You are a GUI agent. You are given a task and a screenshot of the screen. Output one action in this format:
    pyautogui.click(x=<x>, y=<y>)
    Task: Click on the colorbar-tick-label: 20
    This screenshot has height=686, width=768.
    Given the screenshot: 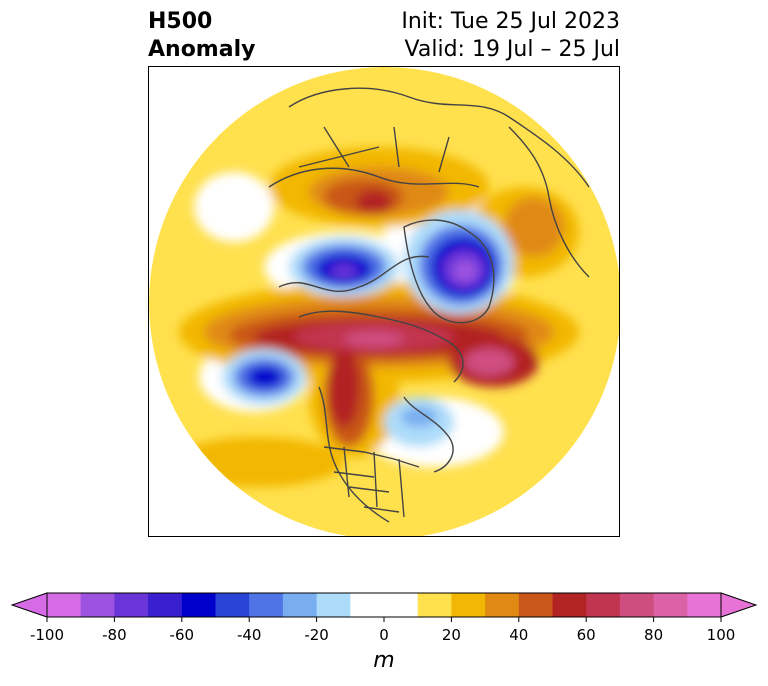 What is the action you would take?
    pyautogui.click(x=451, y=635)
    